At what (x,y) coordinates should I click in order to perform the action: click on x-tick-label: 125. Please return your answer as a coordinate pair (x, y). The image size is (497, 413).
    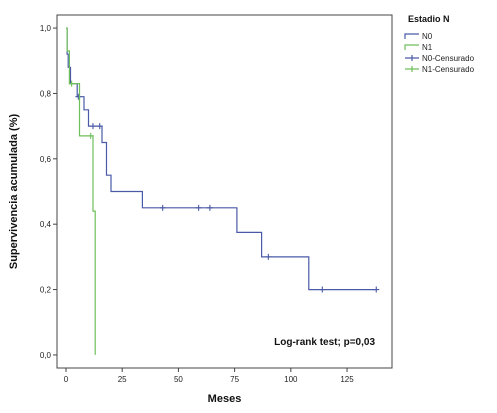
    Looking at the image, I should click on (347, 379).